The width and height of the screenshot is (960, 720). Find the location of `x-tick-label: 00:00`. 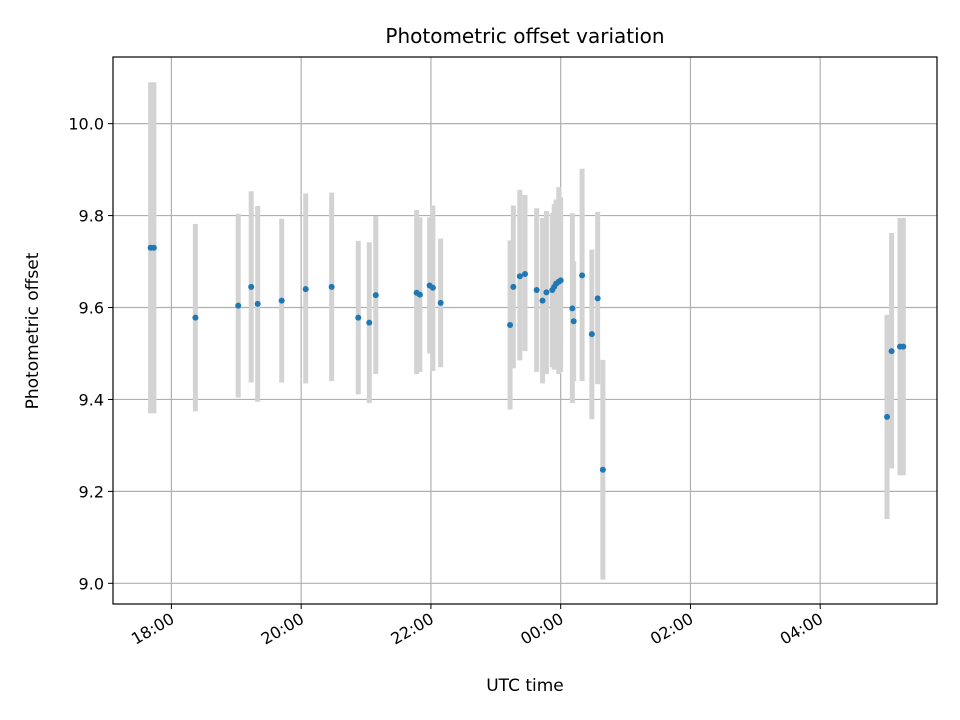

x-tick-label: 00:00 is located at coordinates (541, 629).